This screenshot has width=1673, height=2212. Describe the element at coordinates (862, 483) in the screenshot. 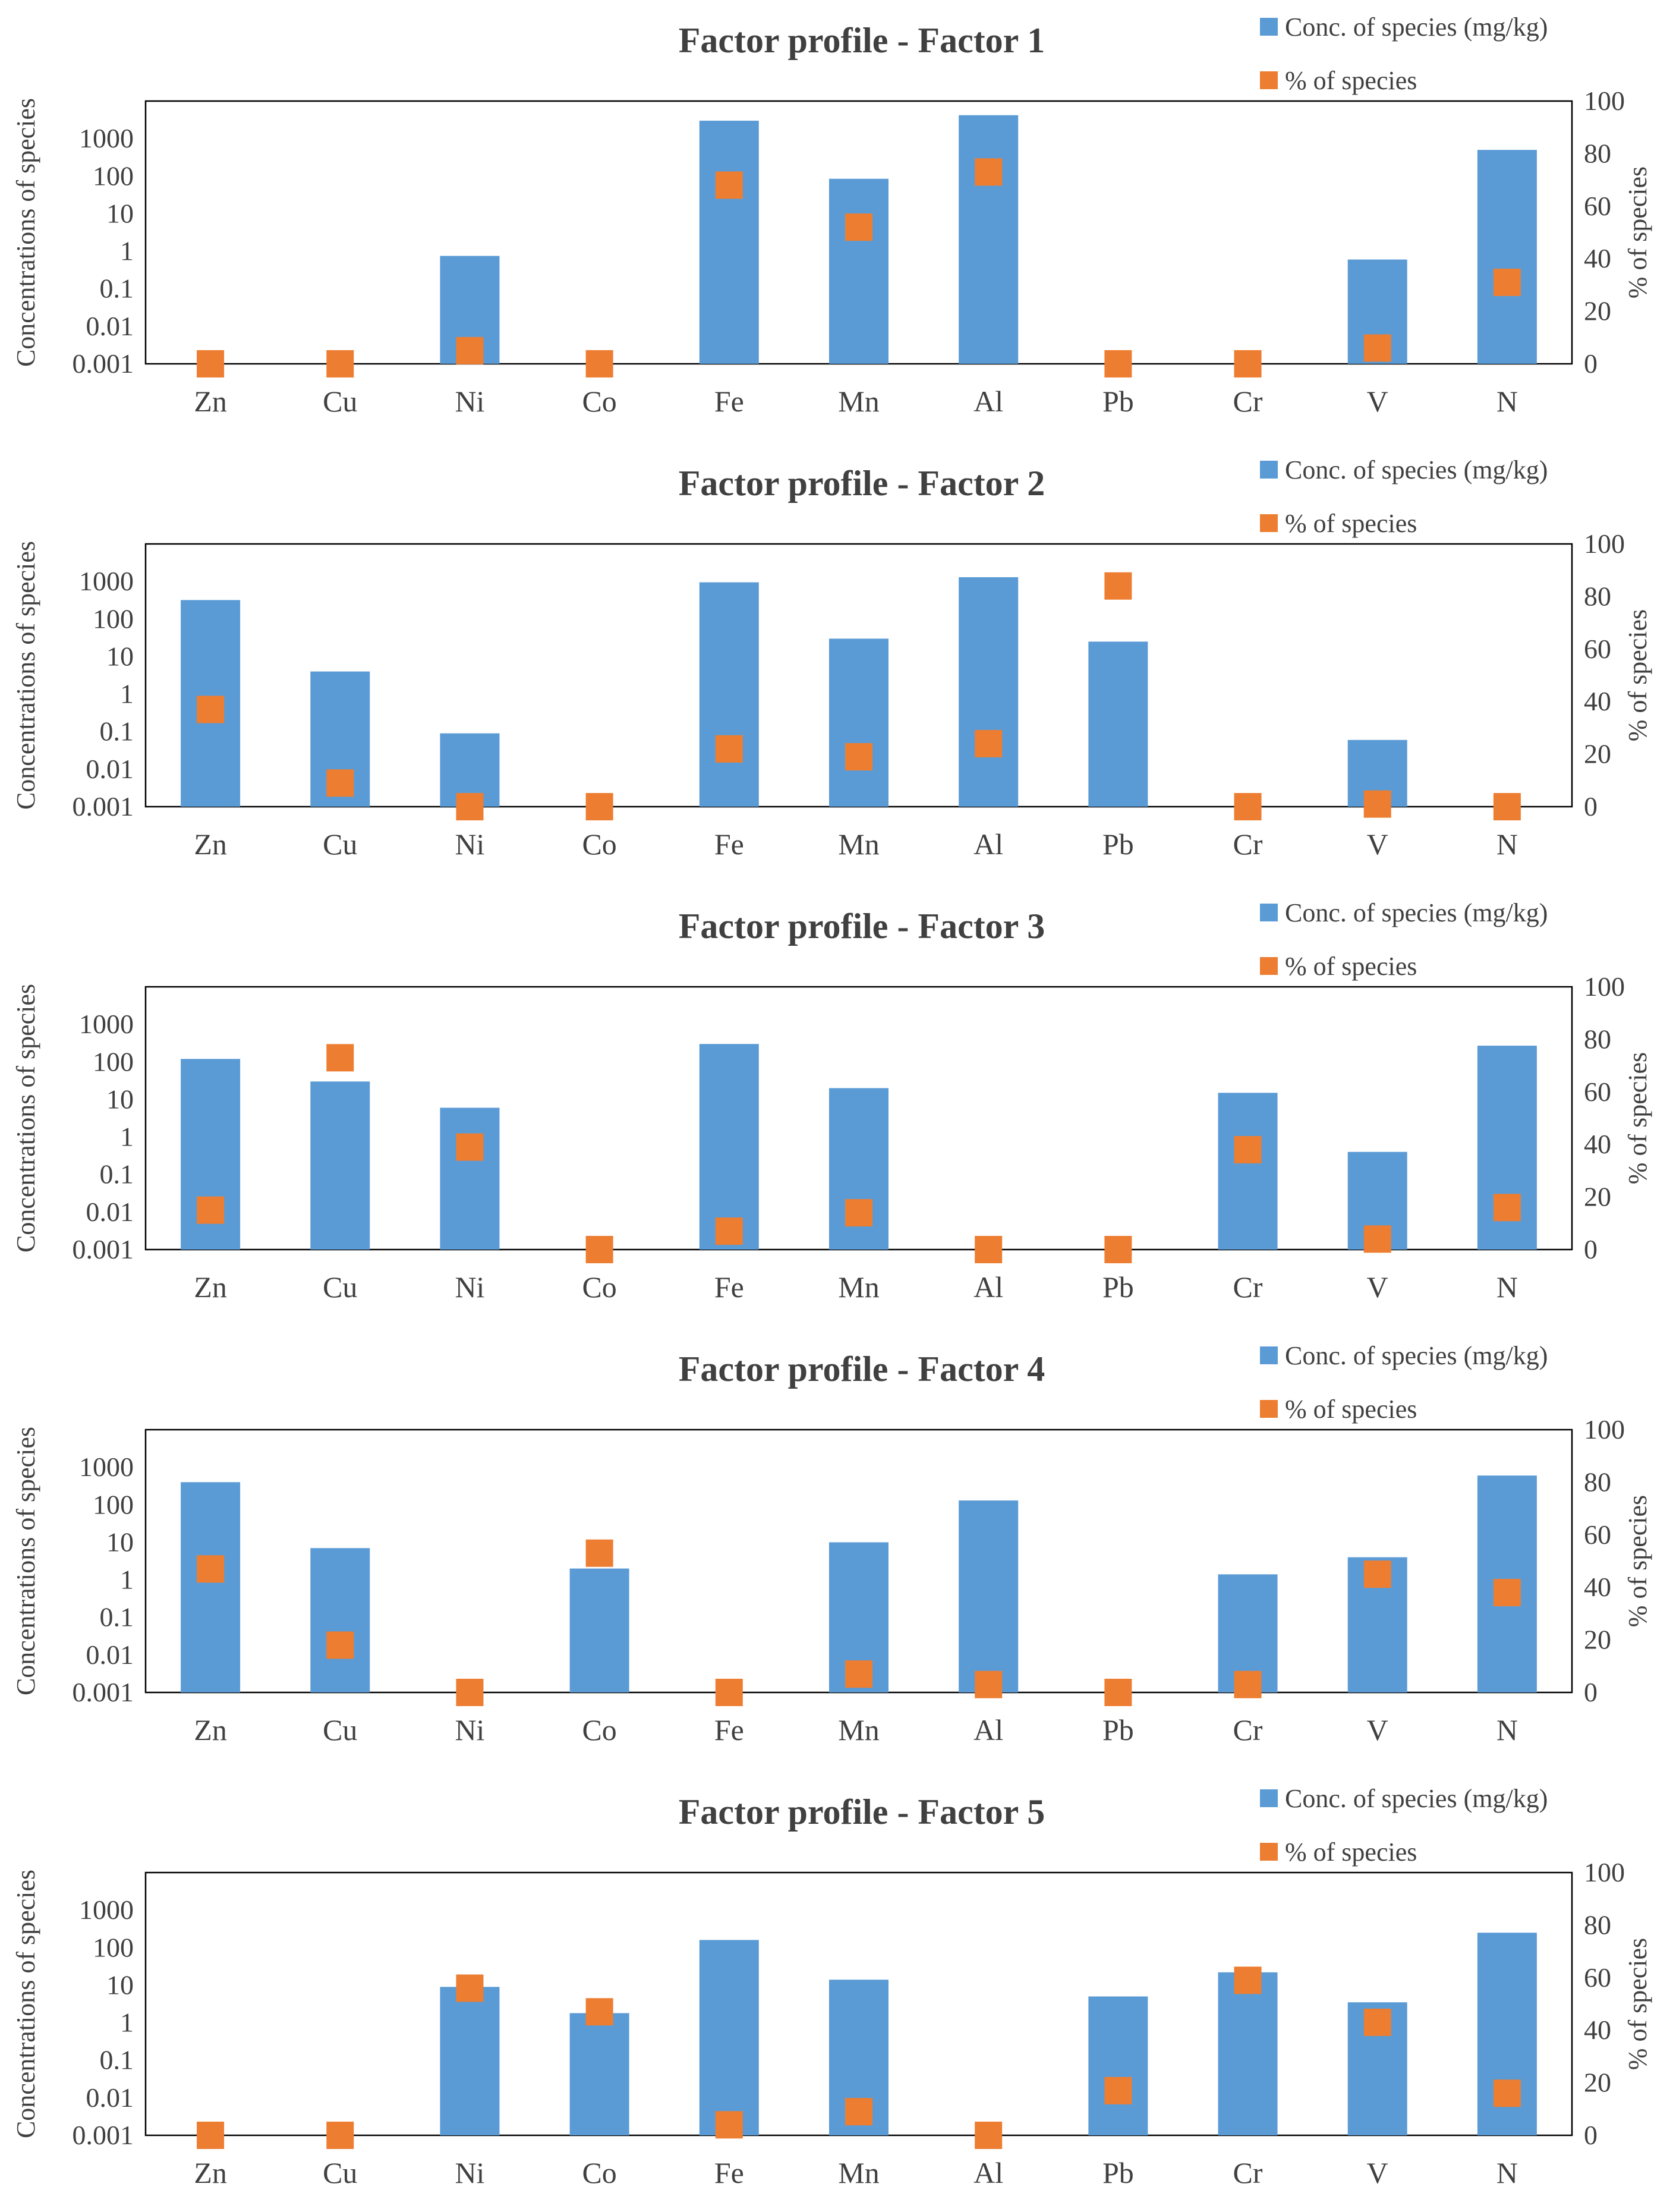

I see `chart-title: Factor profile - Factor 2` at that location.